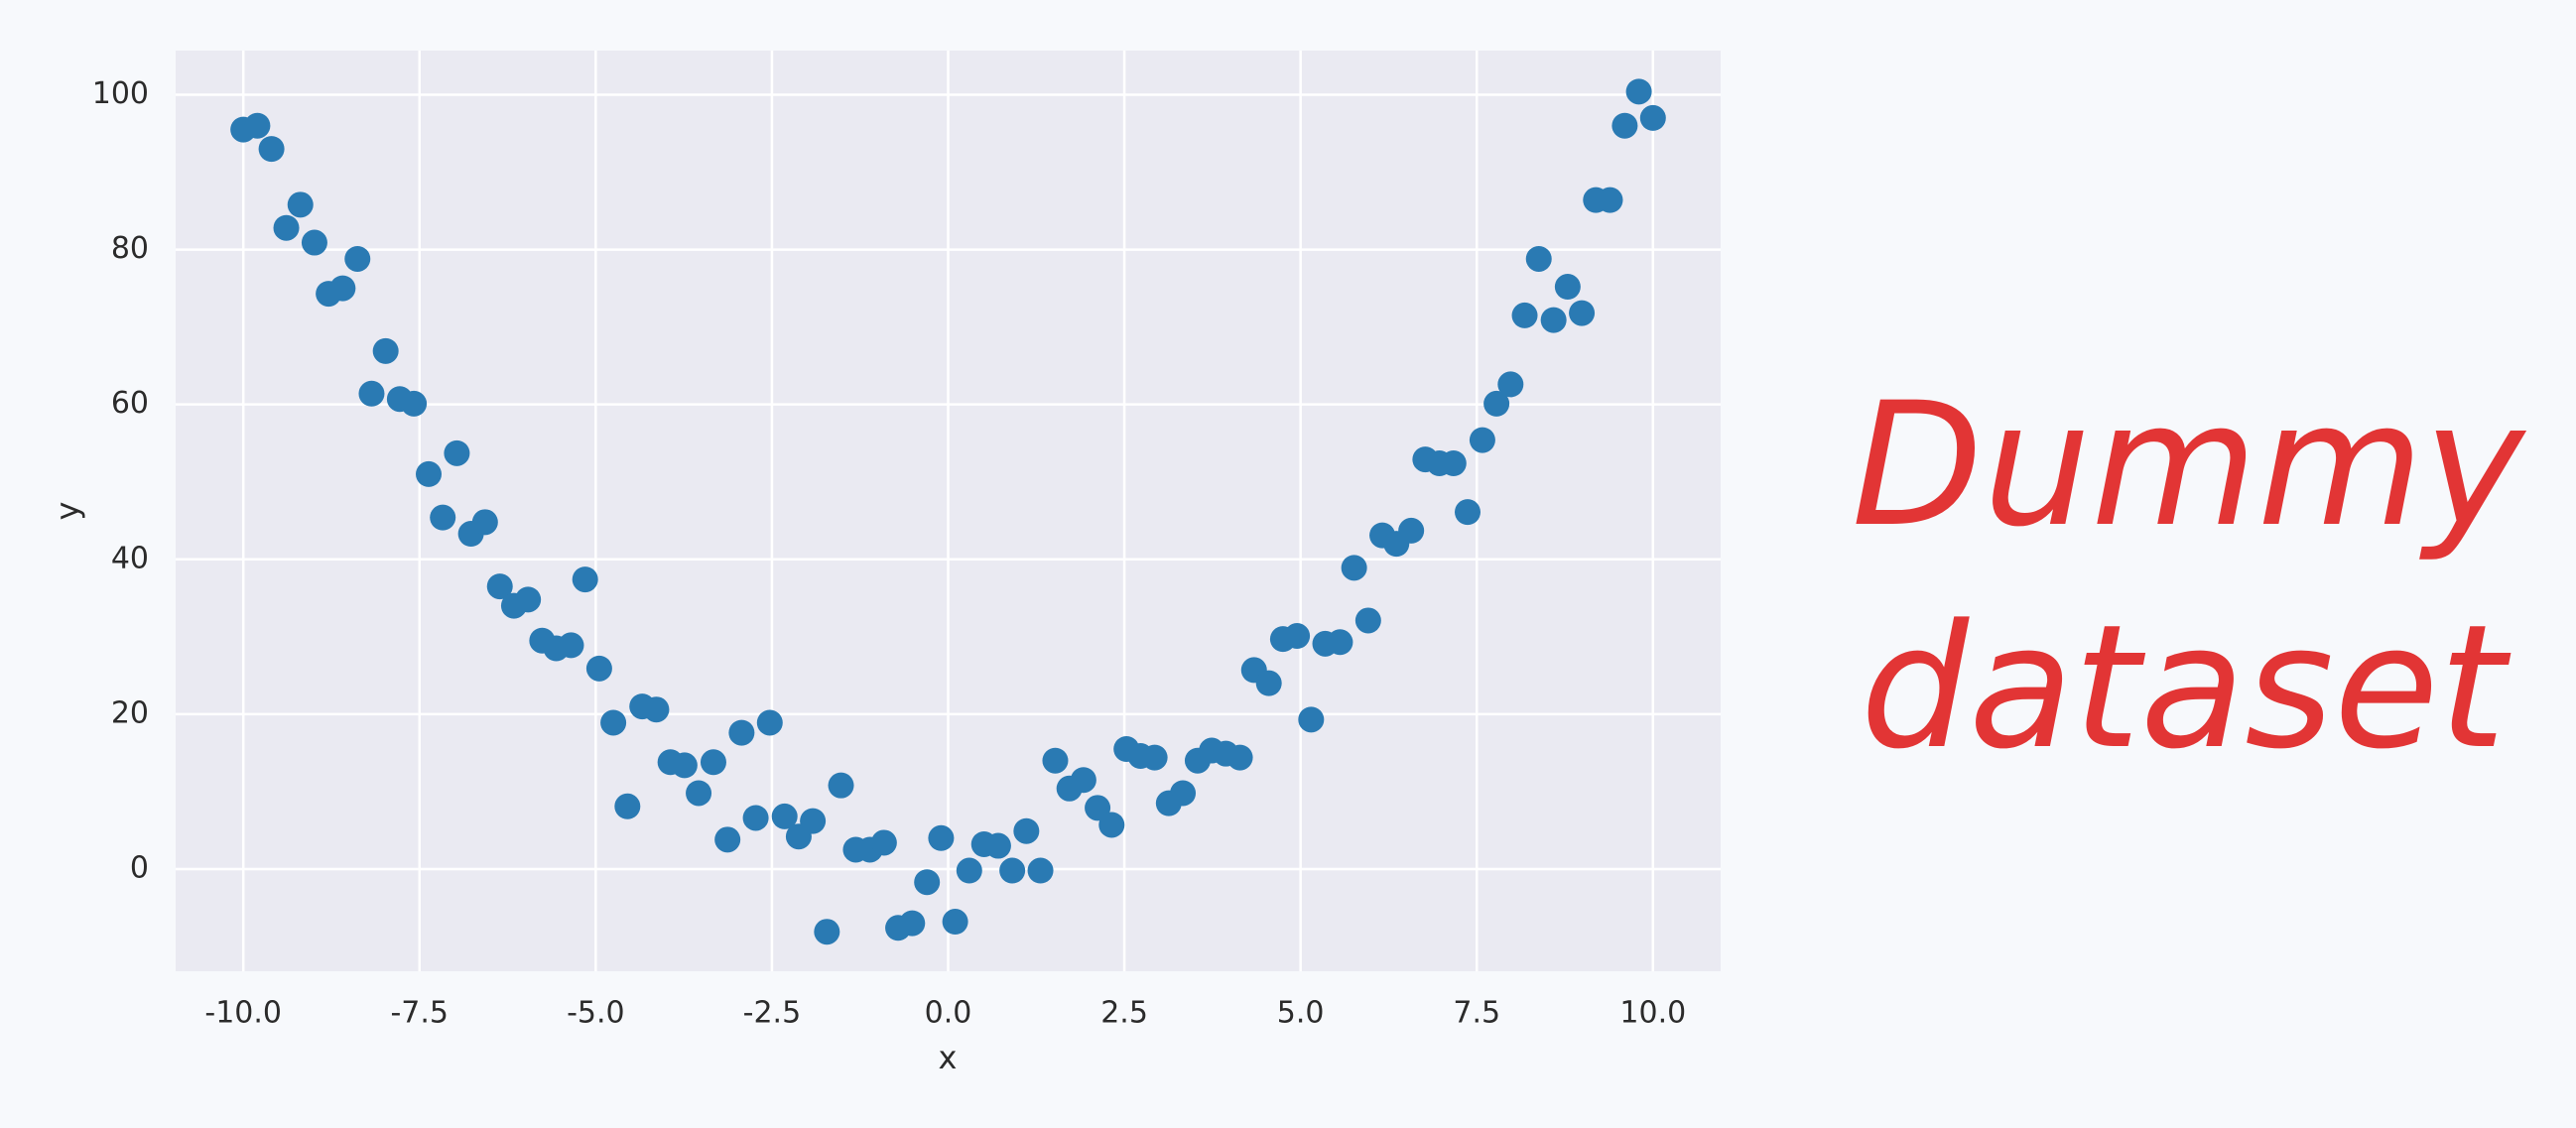 This screenshot has height=1128, width=2576. I want to click on annotation-line: dataset, so click(2186, 687).